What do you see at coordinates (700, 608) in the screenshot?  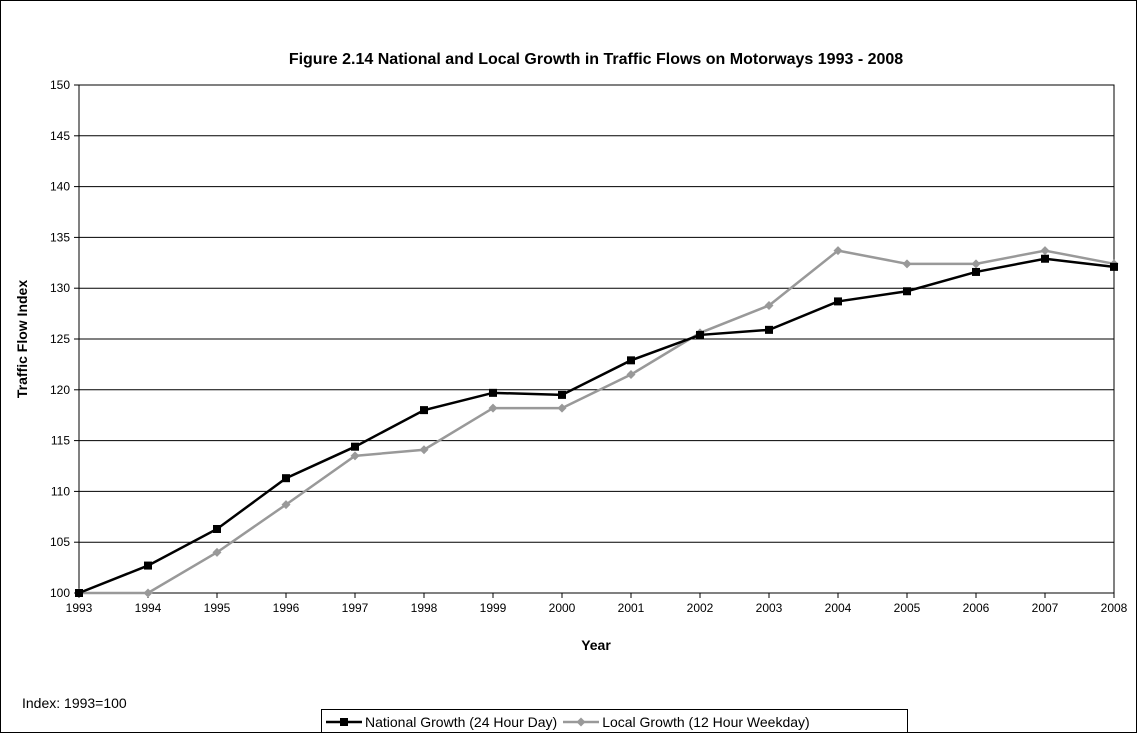 I see `x-tick-label: 2002` at bounding box center [700, 608].